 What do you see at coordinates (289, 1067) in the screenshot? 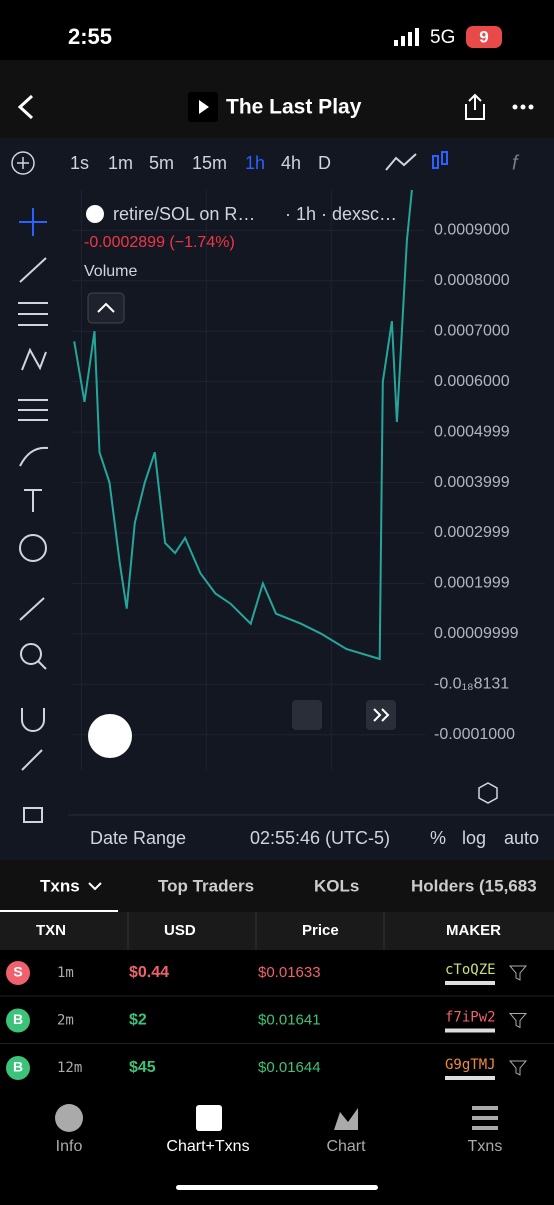
I see `price: $0.01644` at bounding box center [289, 1067].